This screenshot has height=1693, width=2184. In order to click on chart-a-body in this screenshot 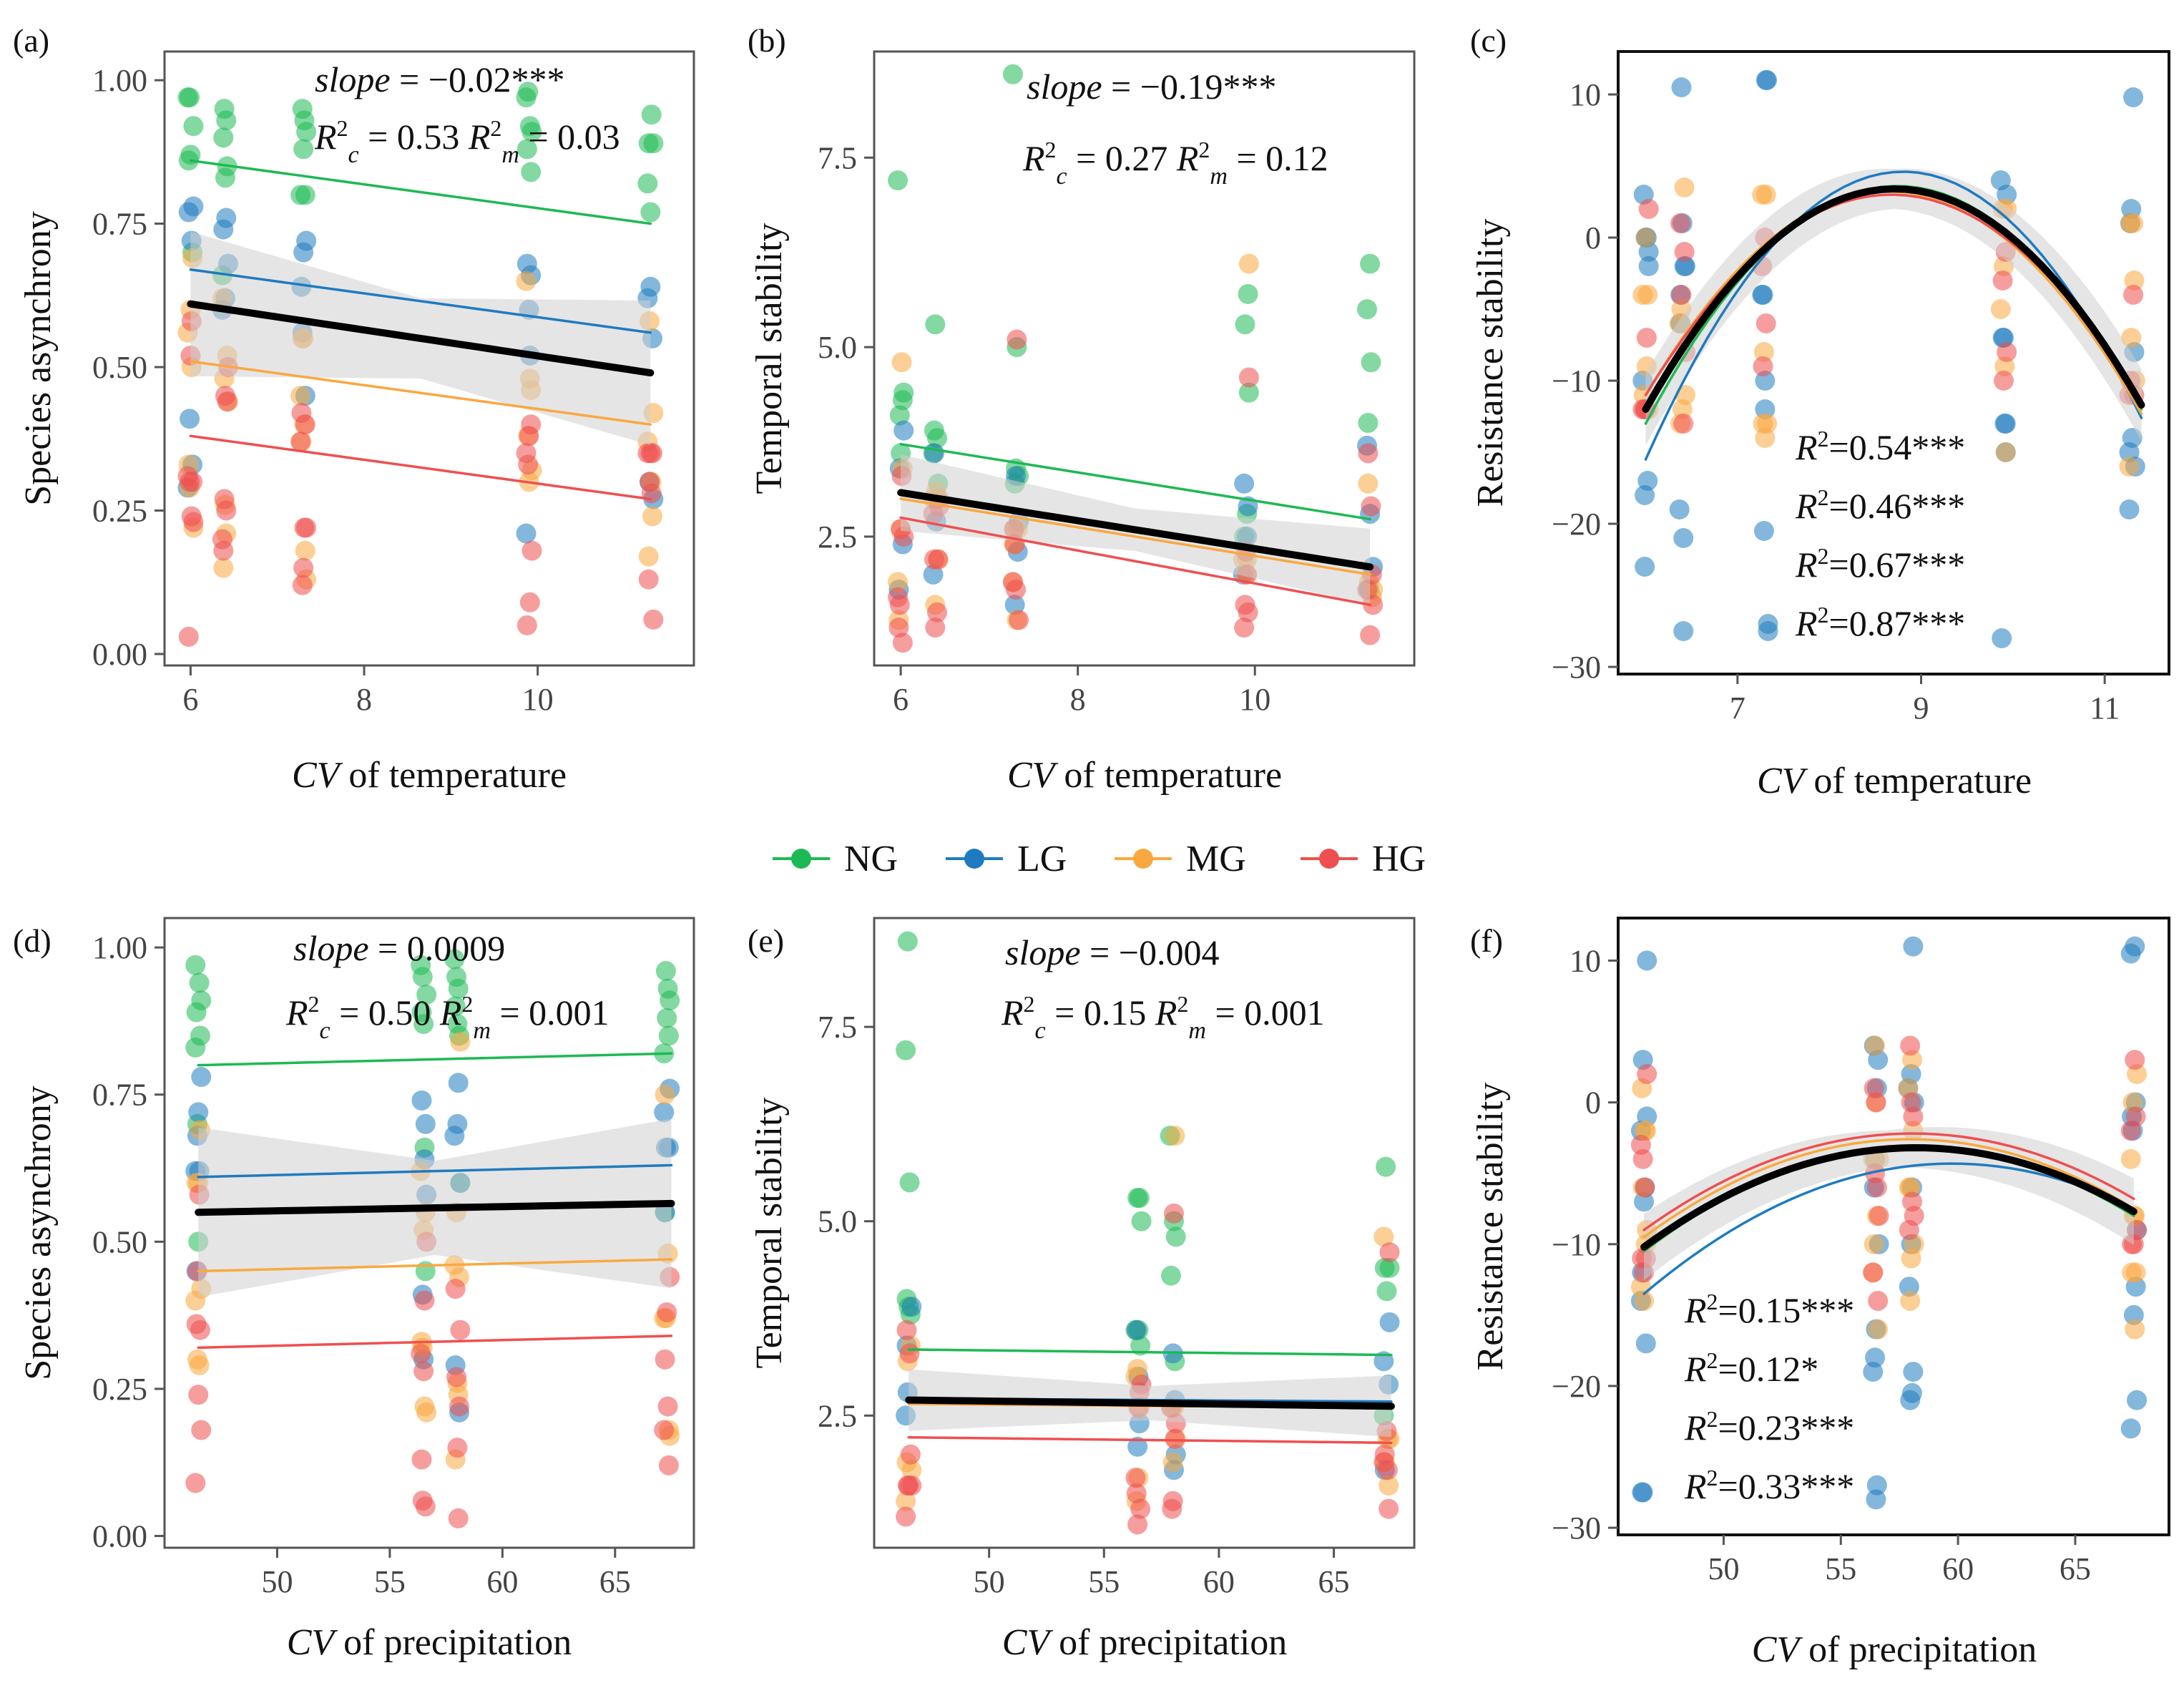, I will do `click(420, 365)`.